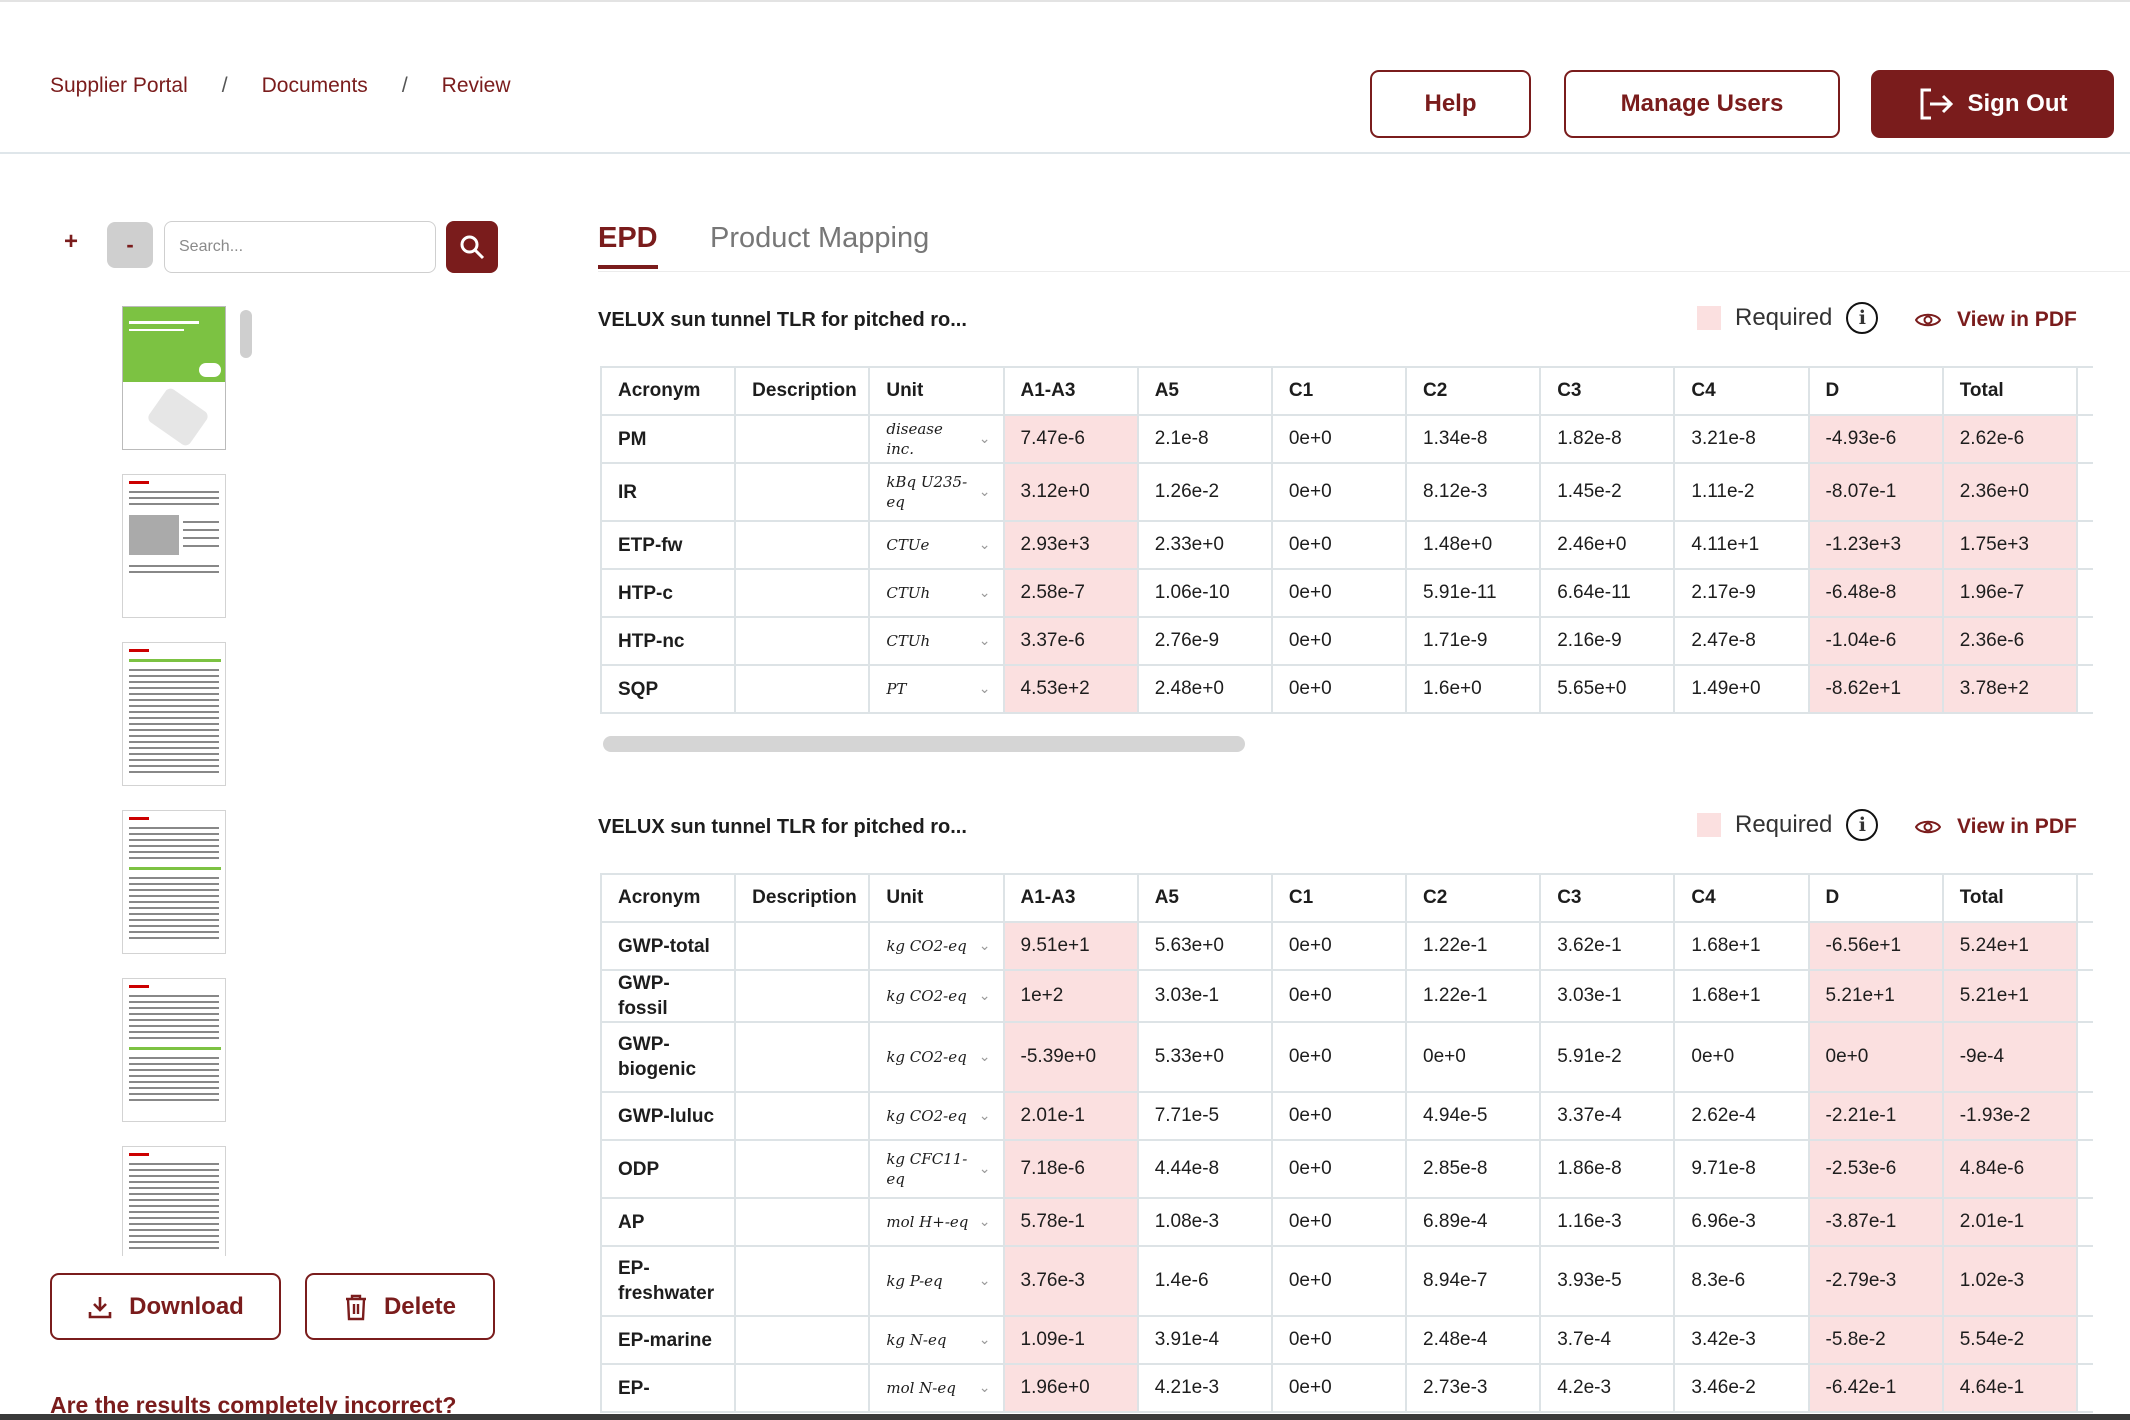 The image size is (2130, 1420). I want to click on value-cell: 5.54e-2, so click(2009, 1340).